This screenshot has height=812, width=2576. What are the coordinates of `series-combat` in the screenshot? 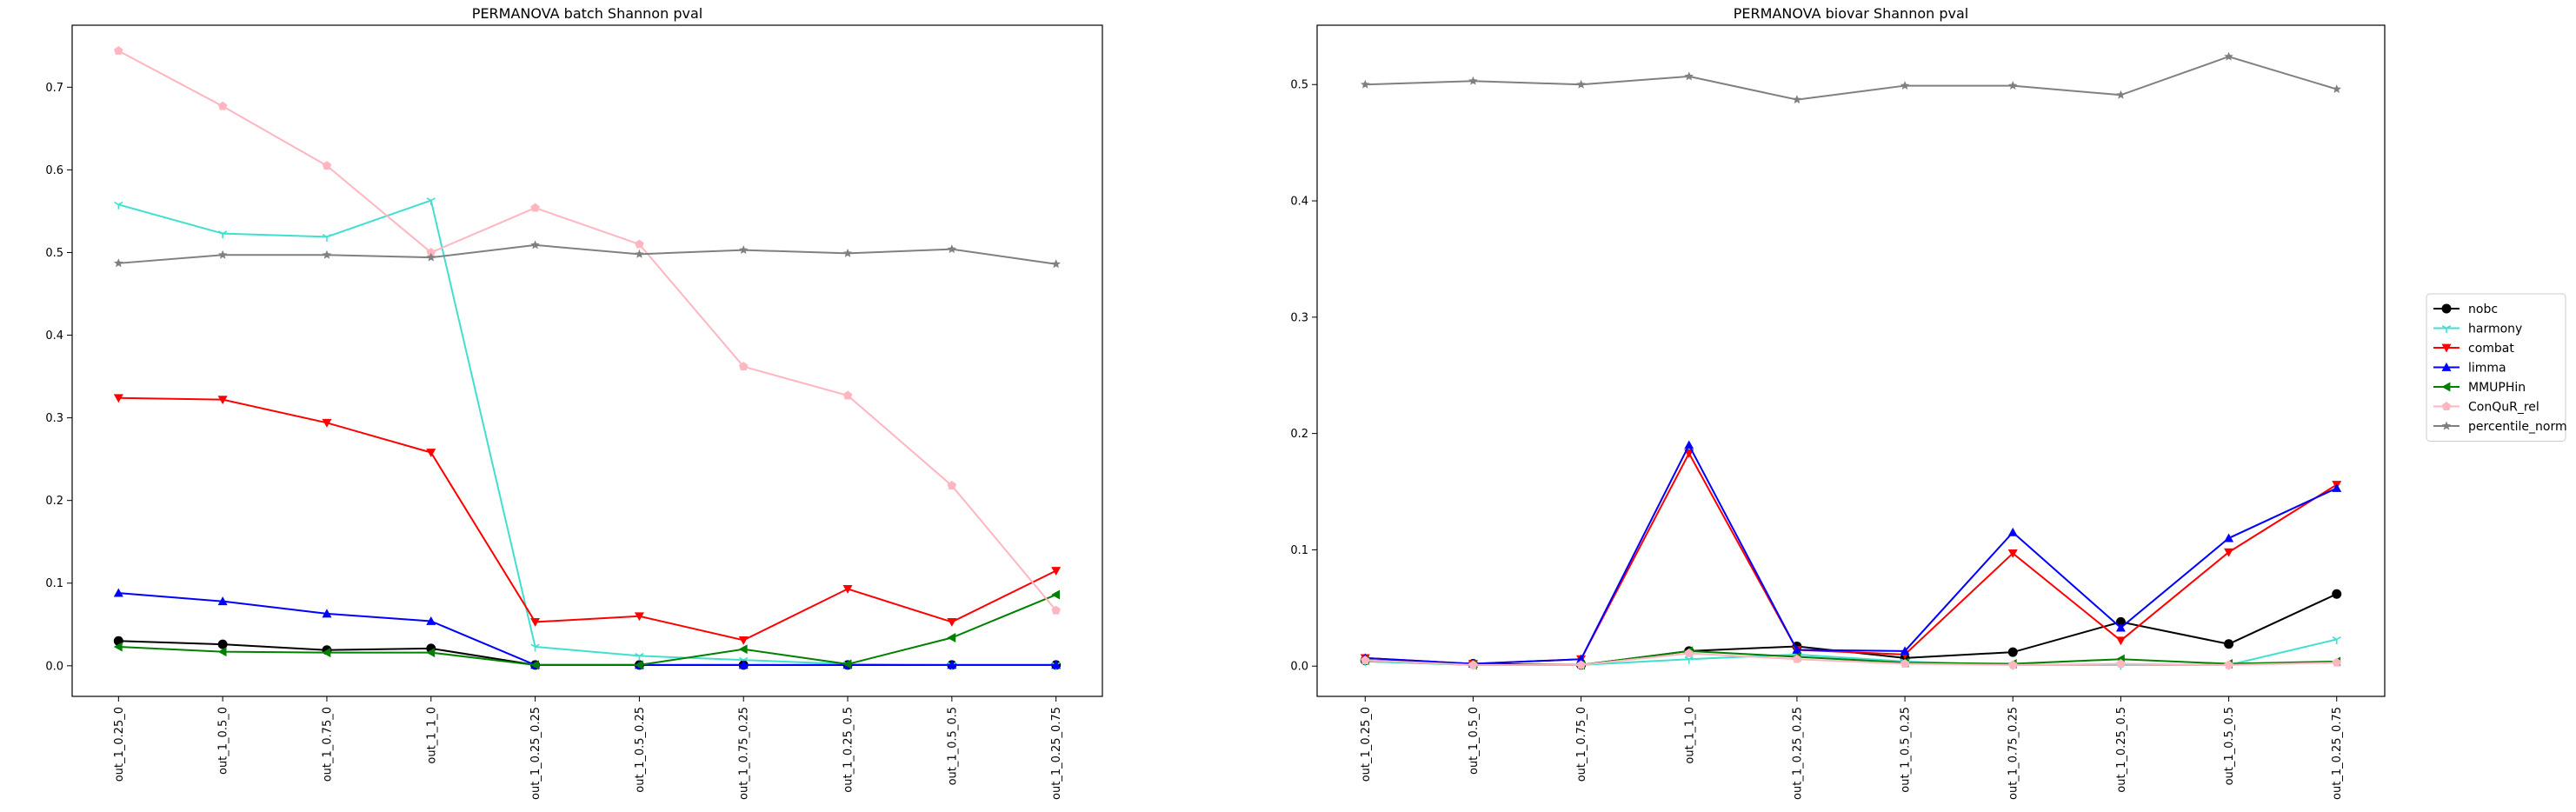 It's located at (1851, 559).